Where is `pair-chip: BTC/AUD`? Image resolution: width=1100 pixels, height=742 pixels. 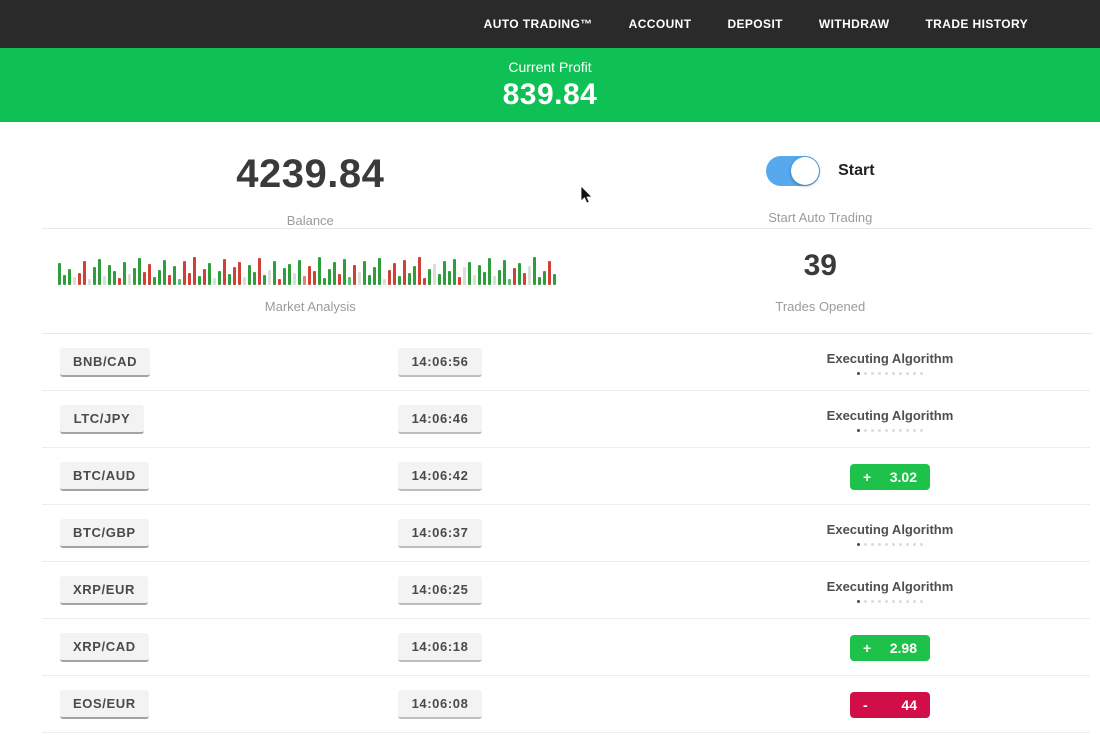 pair-chip: BTC/AUD is located at coordinates (104, 476).